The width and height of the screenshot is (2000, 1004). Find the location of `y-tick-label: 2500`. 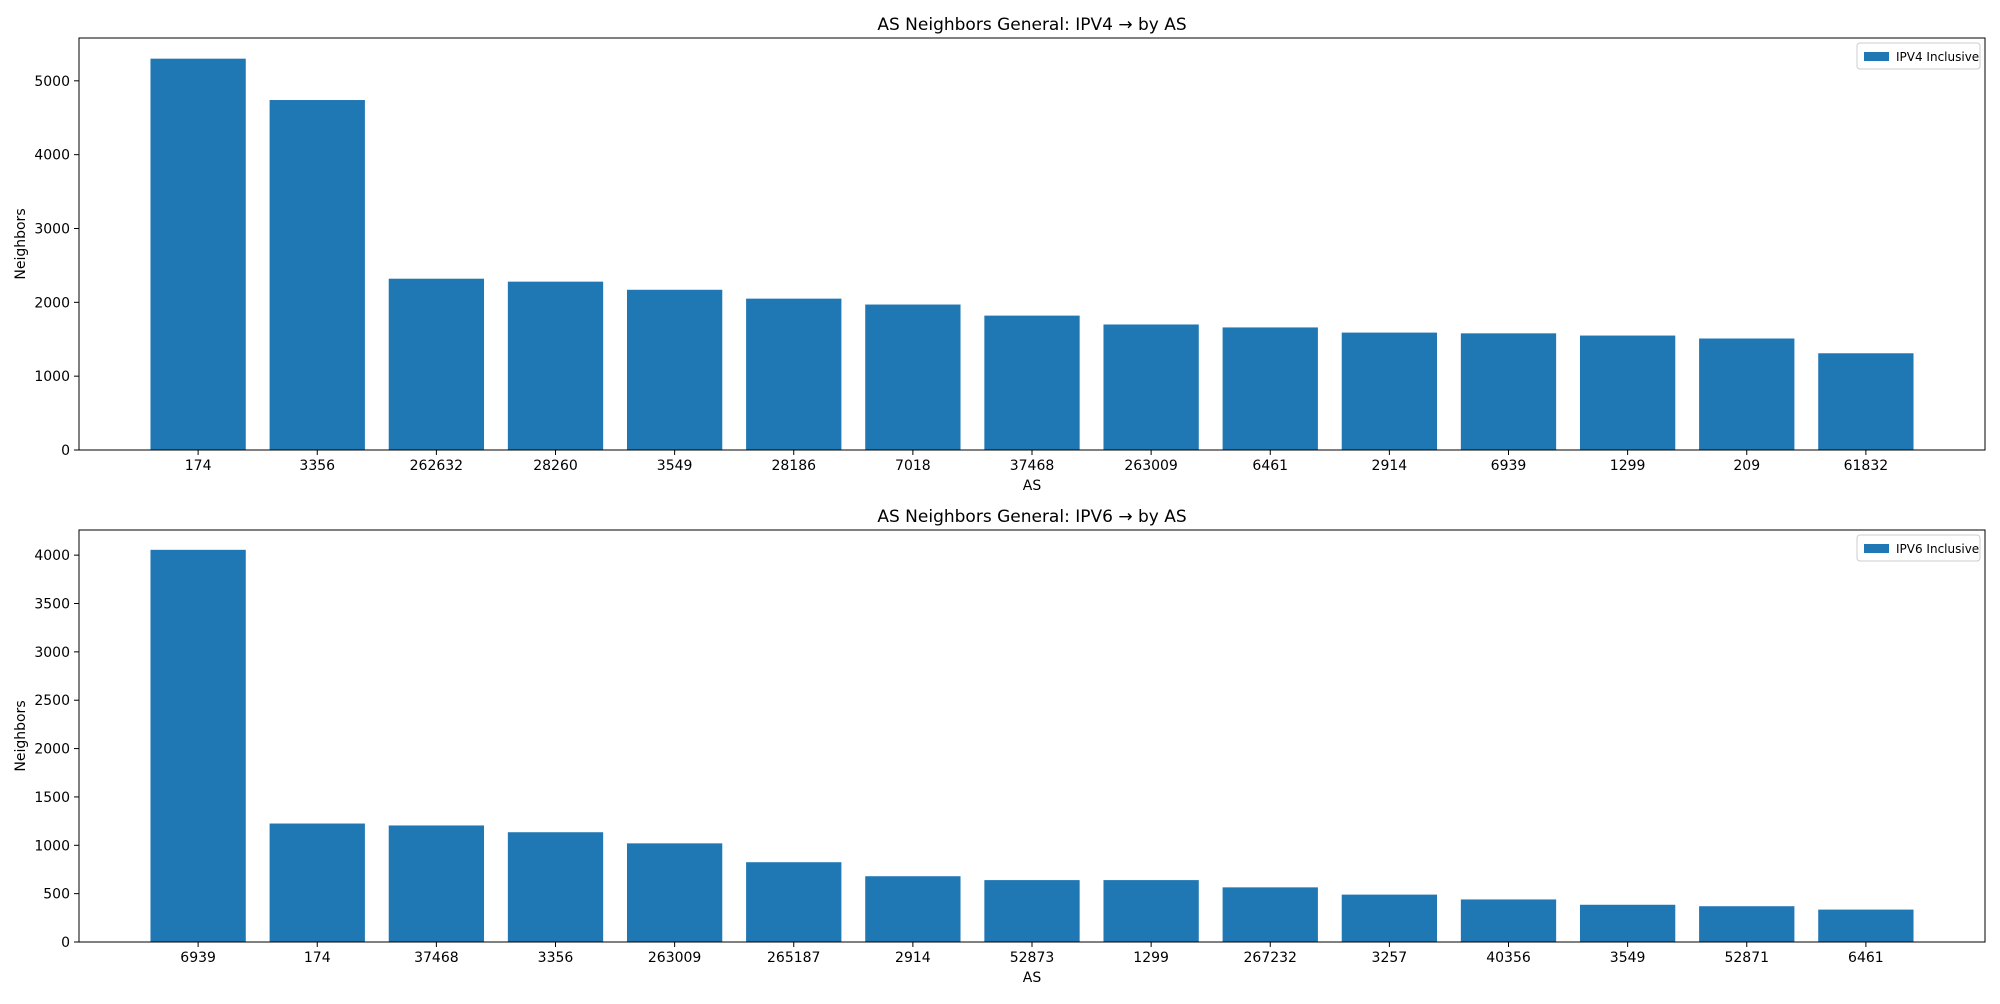

y-tick-label: 2500 is located at coordinates (52, 701).